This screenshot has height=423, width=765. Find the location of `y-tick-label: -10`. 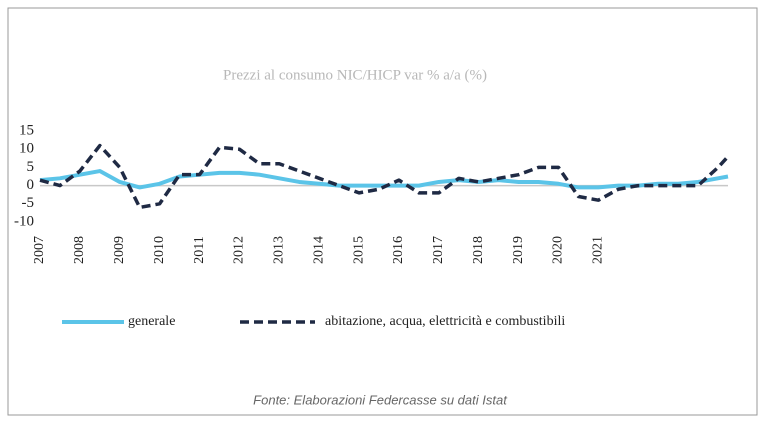

y-tick-label: -10 is located at coordinates (24, 221).